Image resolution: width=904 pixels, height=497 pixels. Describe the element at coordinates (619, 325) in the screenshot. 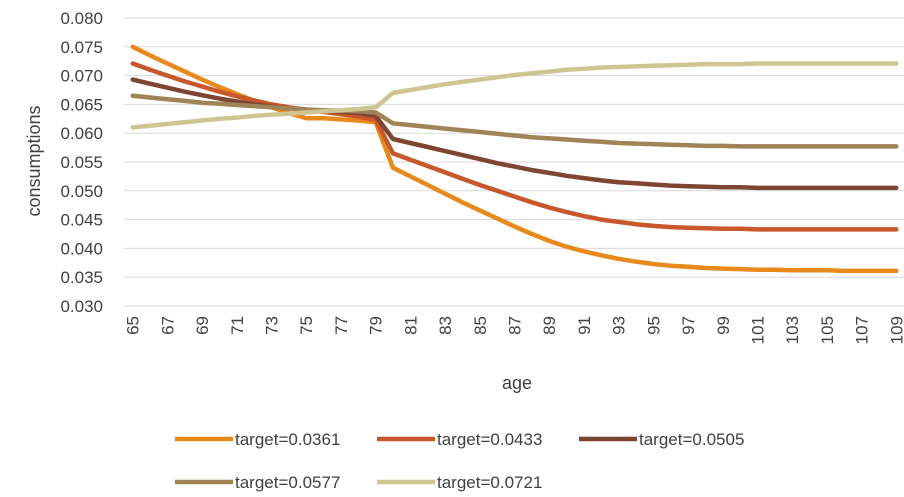

I see `x-tick-label: 93` at that location.